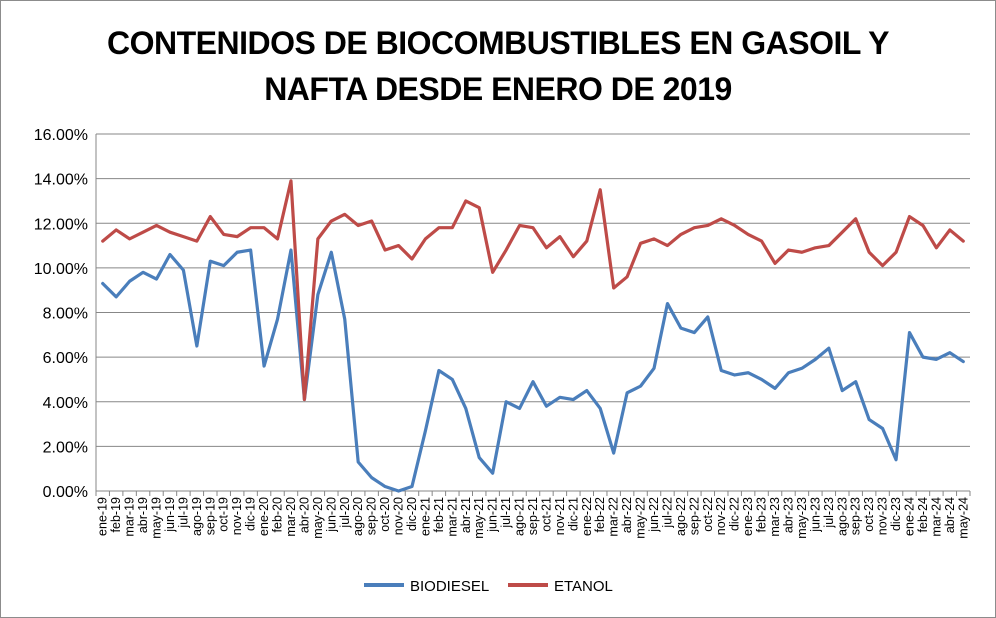  What do you see at coordinates (452, 517) in the screenshot?
I see `x-tick-label: mar-21` at bounding box center [452, 517].